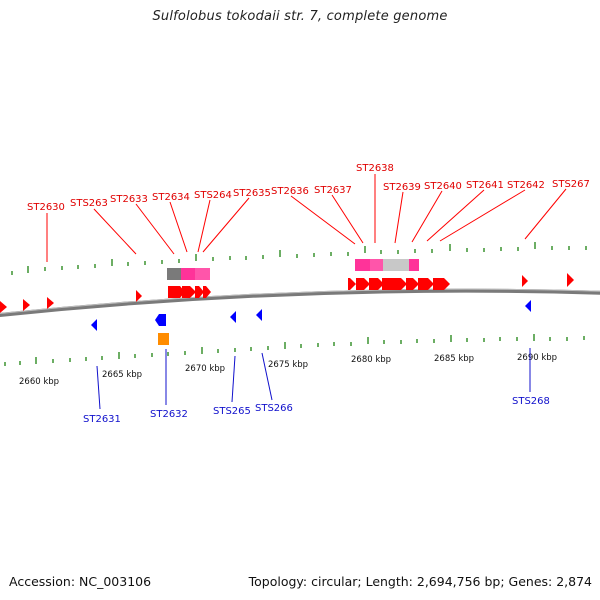  I want to click on forward-genes, so click(287, 293).